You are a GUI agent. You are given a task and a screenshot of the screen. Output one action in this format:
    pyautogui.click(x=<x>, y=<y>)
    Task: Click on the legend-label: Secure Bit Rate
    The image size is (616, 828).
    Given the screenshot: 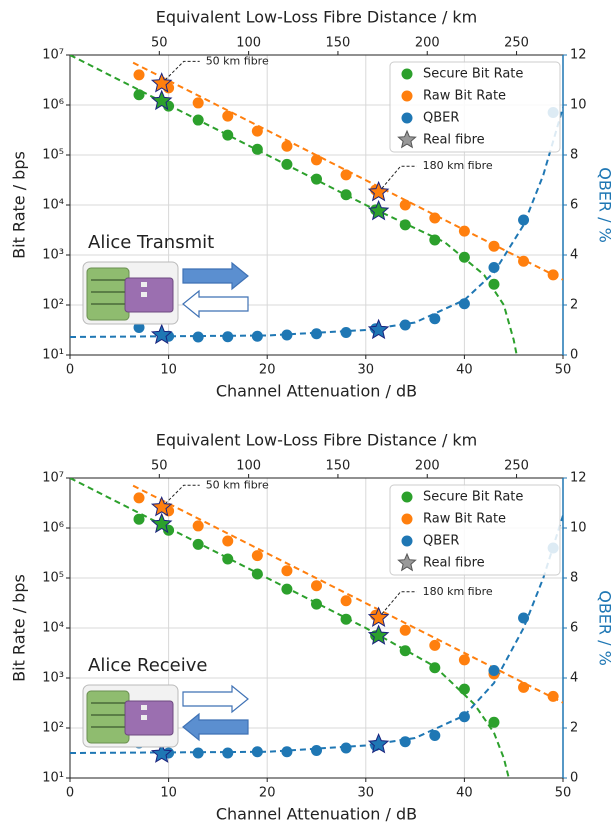 What is the action you would take?
    pyautogui.click(x=473, y=74)
    